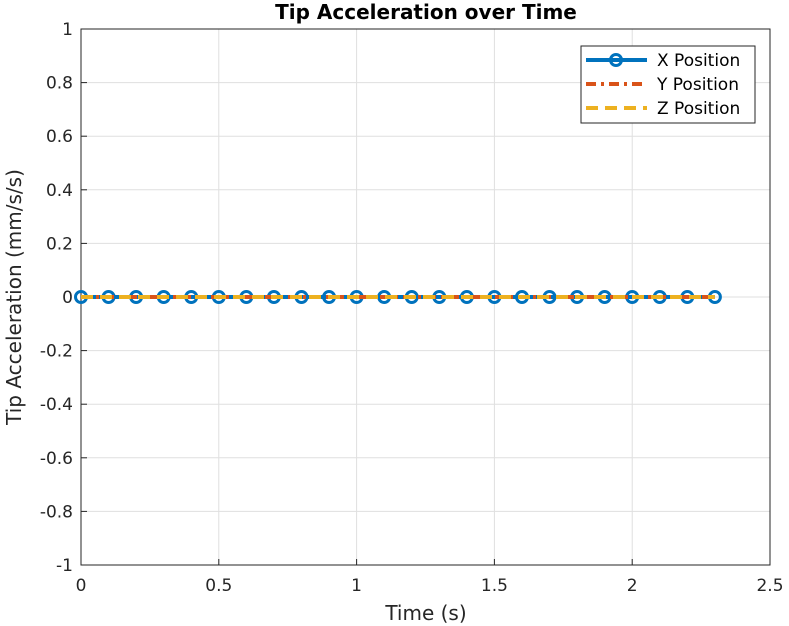 The height and width of the screenshot is (626, 789). Describe the element at coordinates (698, 61) in the screenshot. I see `legend-label-x-position: X Position` at that location.